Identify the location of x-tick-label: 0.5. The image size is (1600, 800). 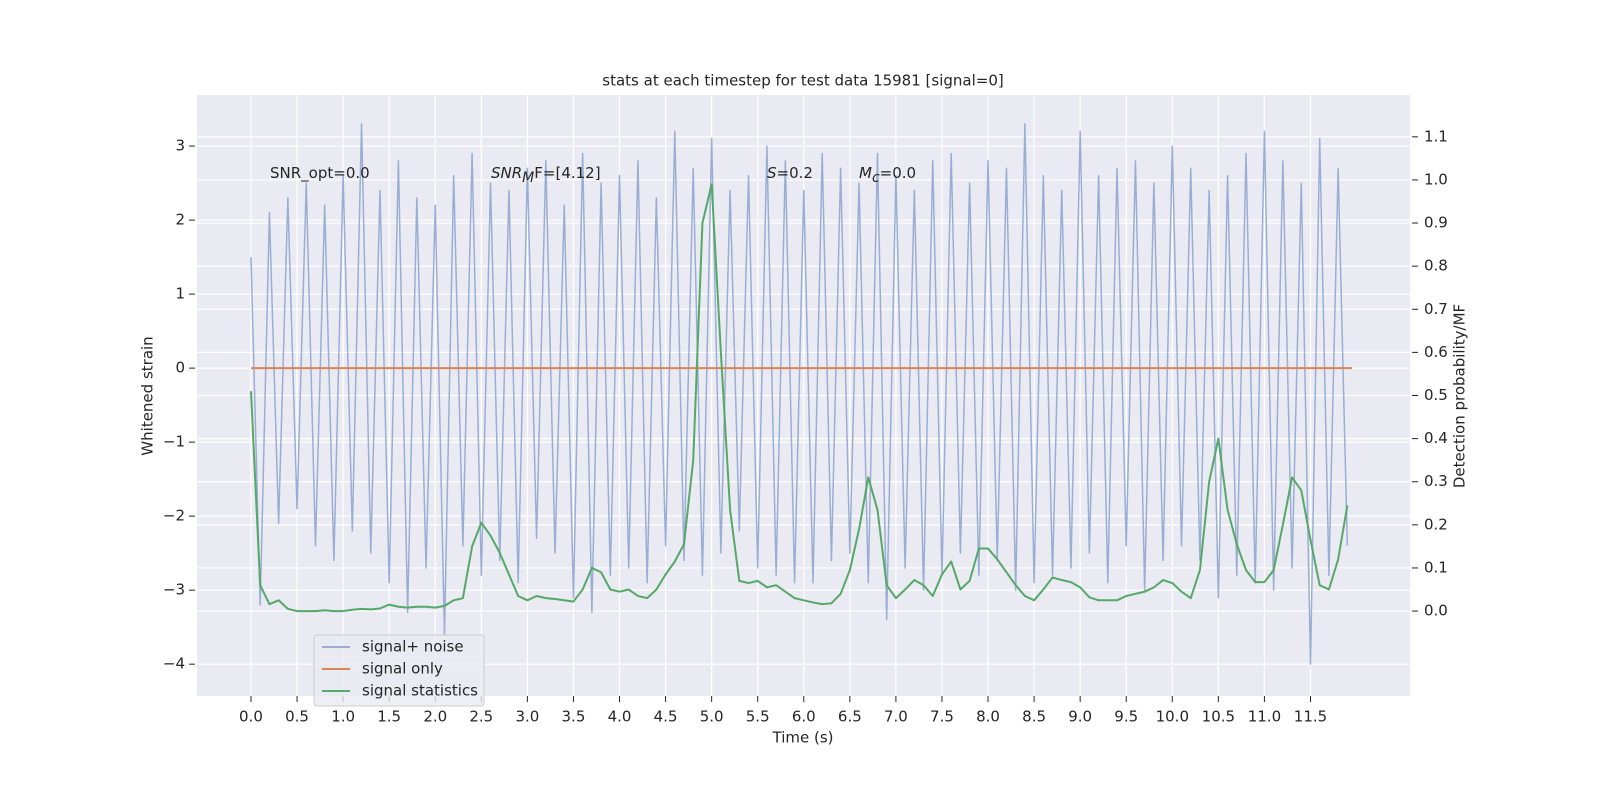
(297, 717).